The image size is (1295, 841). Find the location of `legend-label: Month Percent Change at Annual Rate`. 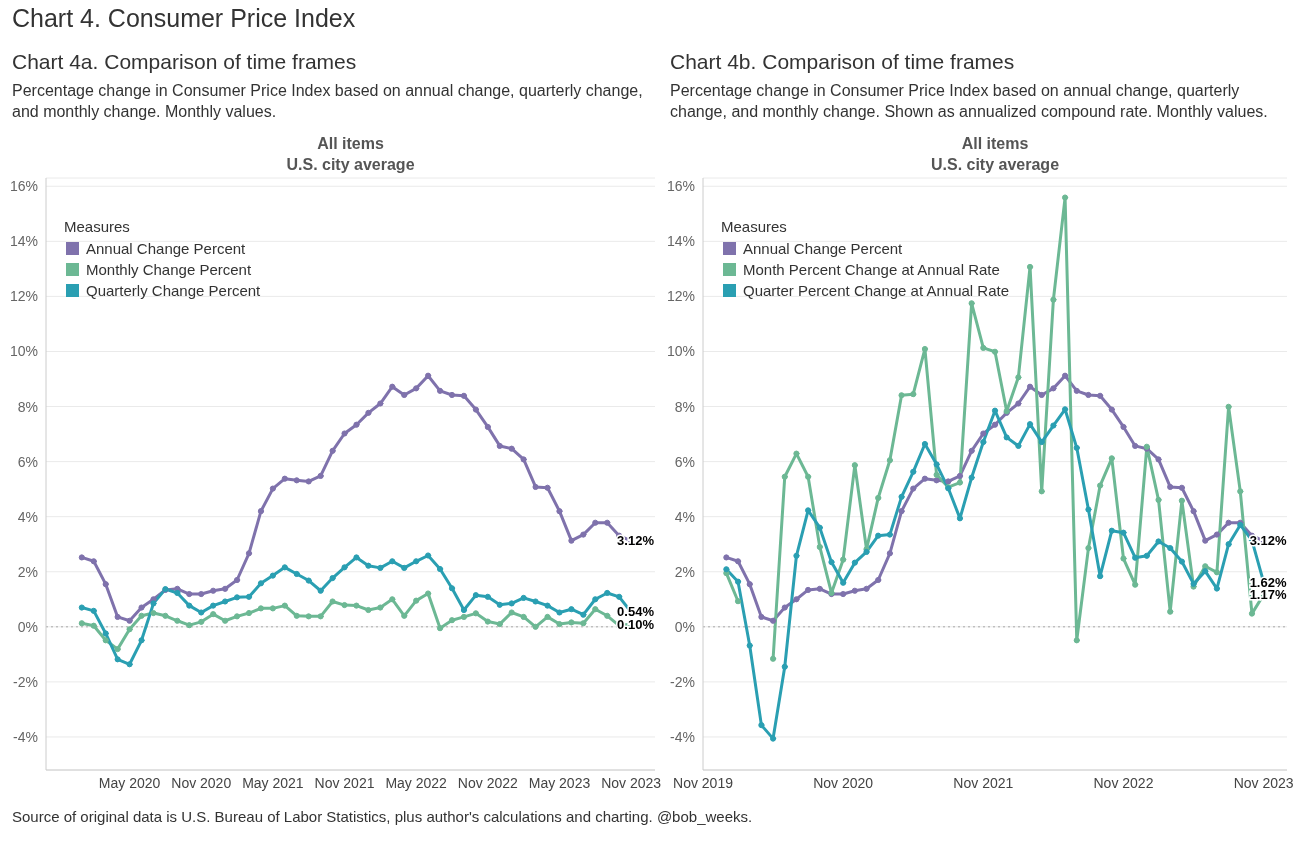

legend-label: Month Percent Change at Annual Rate is located at coordinates (871, 269).